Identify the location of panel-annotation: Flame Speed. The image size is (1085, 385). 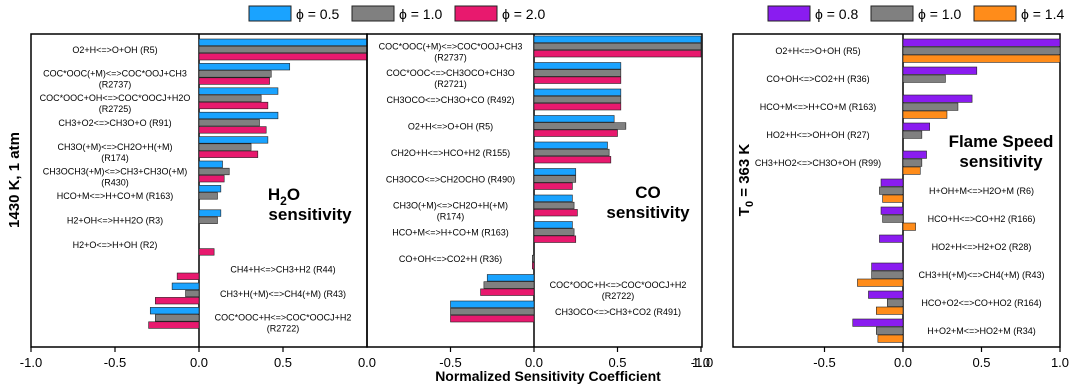
(1001, 141).